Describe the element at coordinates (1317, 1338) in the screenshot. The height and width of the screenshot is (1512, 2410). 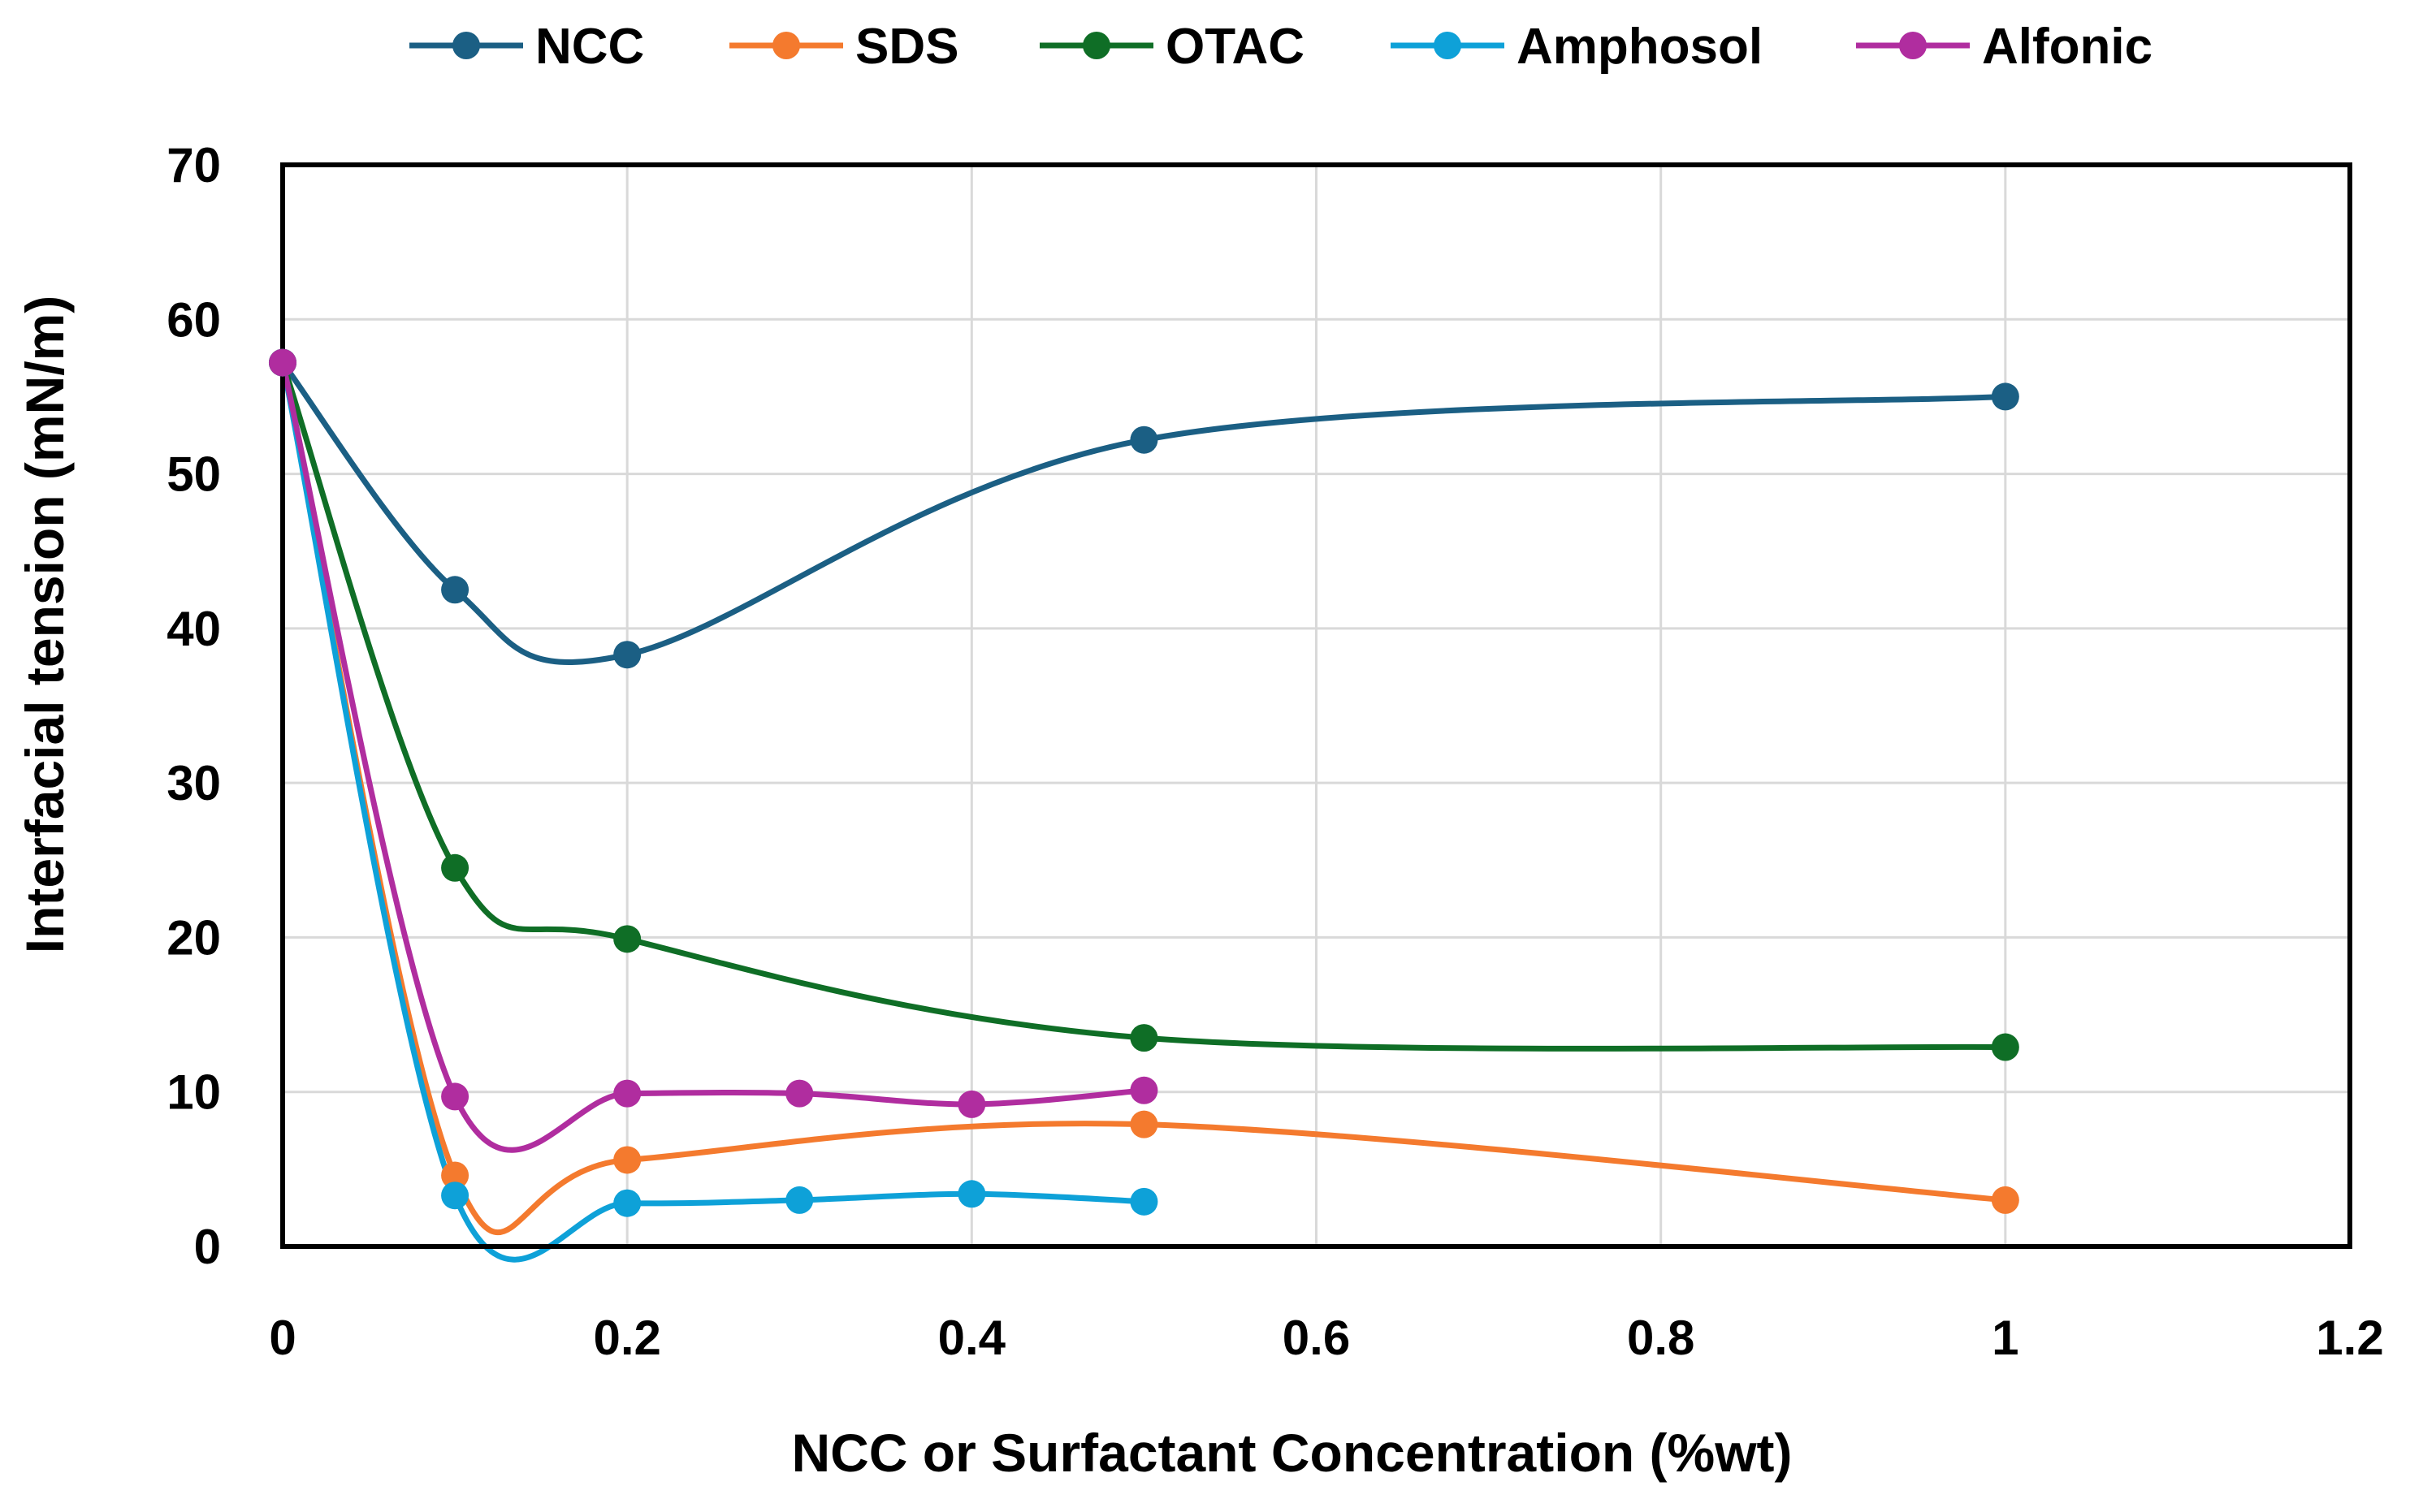
I see `x-tick-label: 0.6` at that location.